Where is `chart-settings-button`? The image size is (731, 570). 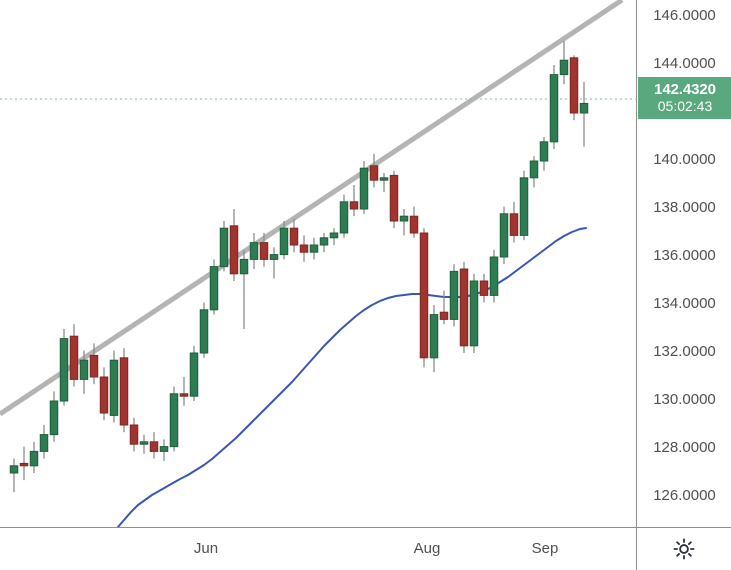 chart-settings-button is located at coordinates (684, 549).